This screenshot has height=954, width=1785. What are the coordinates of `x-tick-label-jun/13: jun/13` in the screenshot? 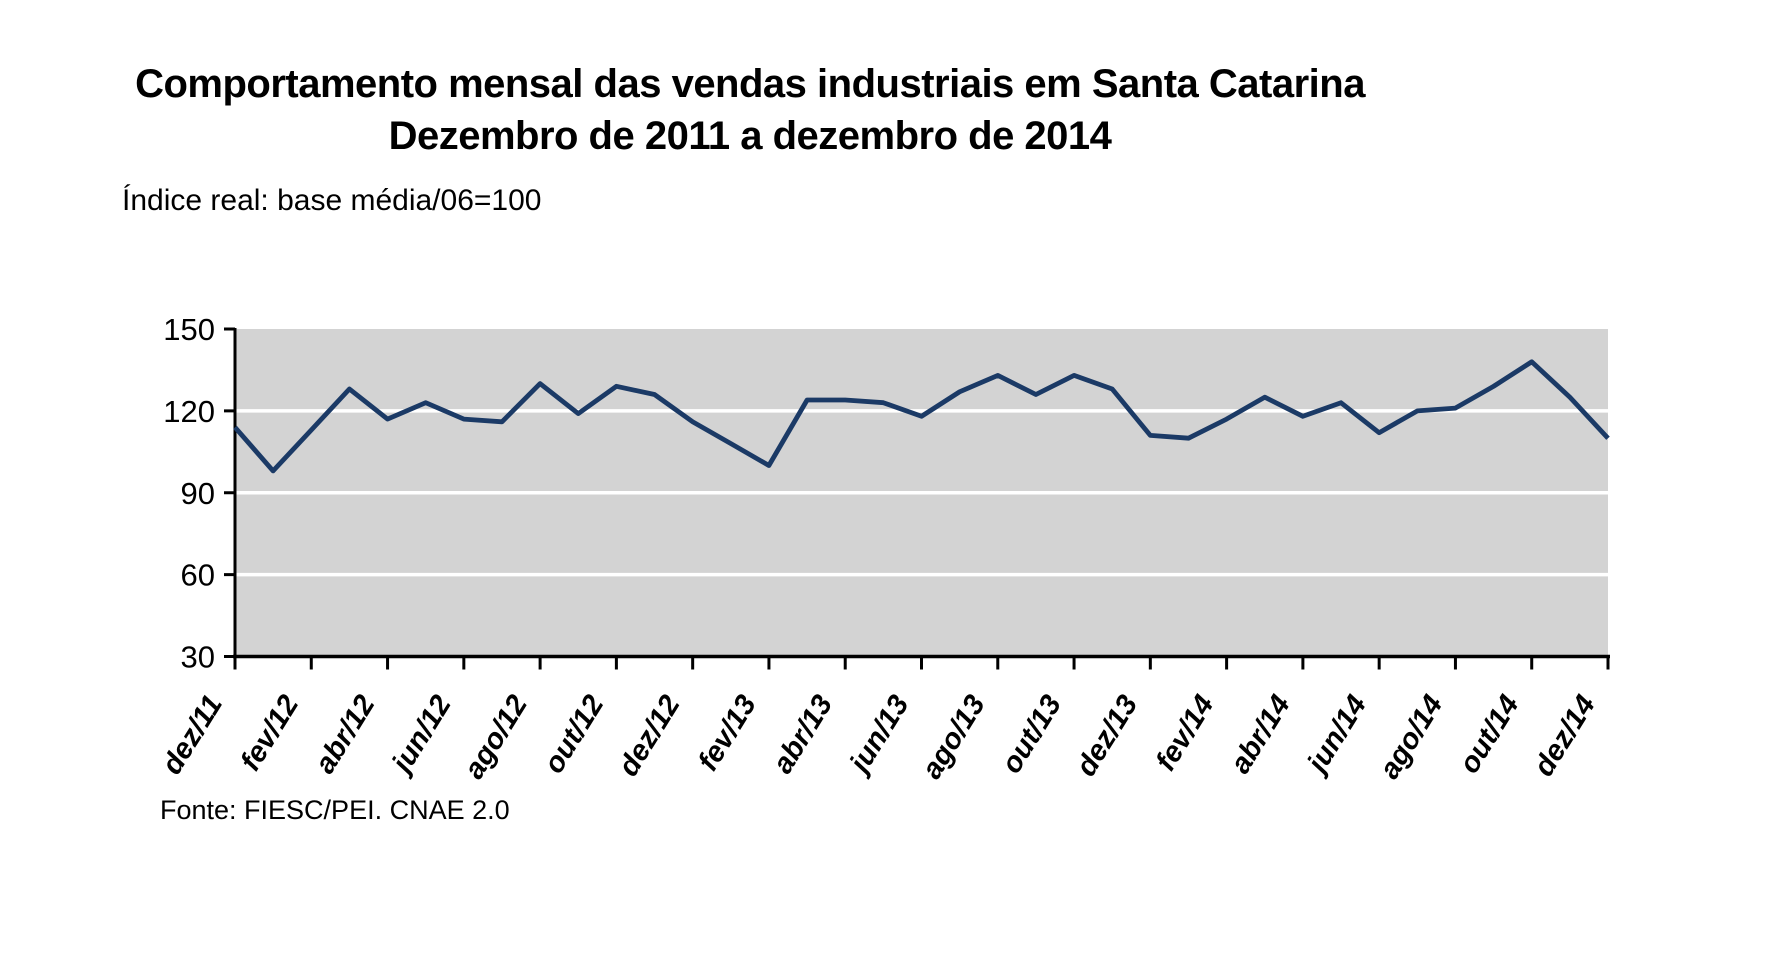 It's located at (879, 735).